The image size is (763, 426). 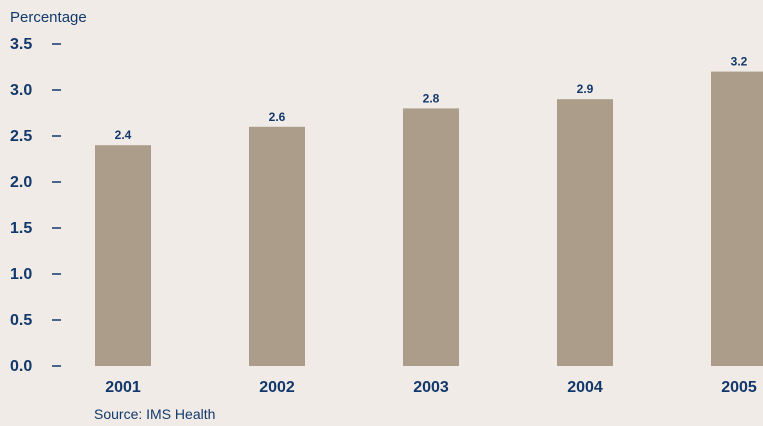 I want to click on bar-2004, so click(x=585, y=232).